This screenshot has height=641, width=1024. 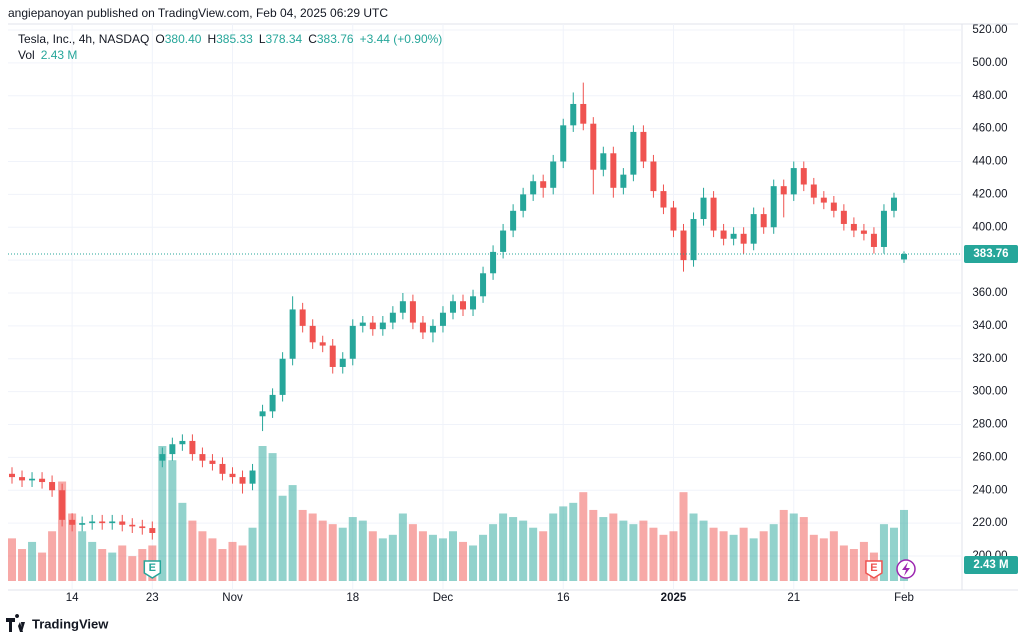 I want to click on volume-title: Vol, so click(x=26, y=55).